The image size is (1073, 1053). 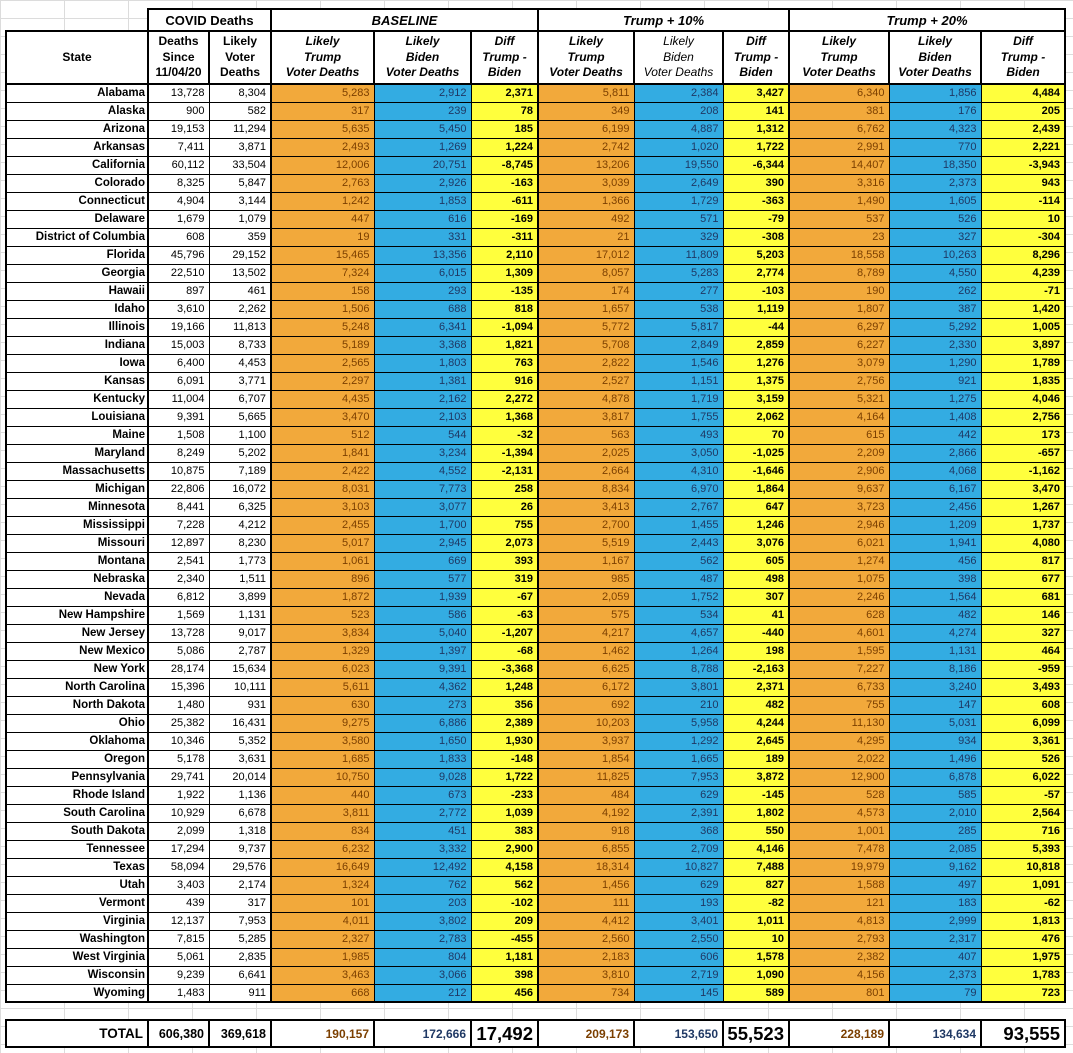 I want to click on t20-biden-cell: 1,275, so click(x=935, y=399).